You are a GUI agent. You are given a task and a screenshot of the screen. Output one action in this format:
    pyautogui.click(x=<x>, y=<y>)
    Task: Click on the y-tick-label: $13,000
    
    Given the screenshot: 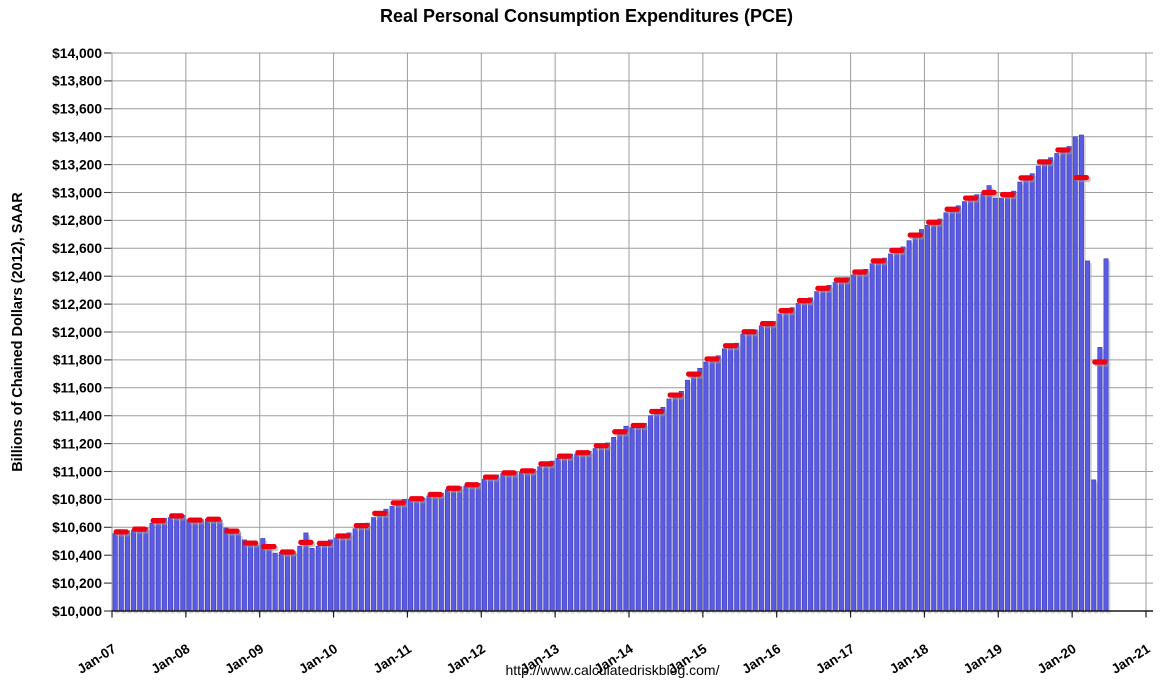 What is the action you would take?
    pyautogui.click(x=77, y=192)
    